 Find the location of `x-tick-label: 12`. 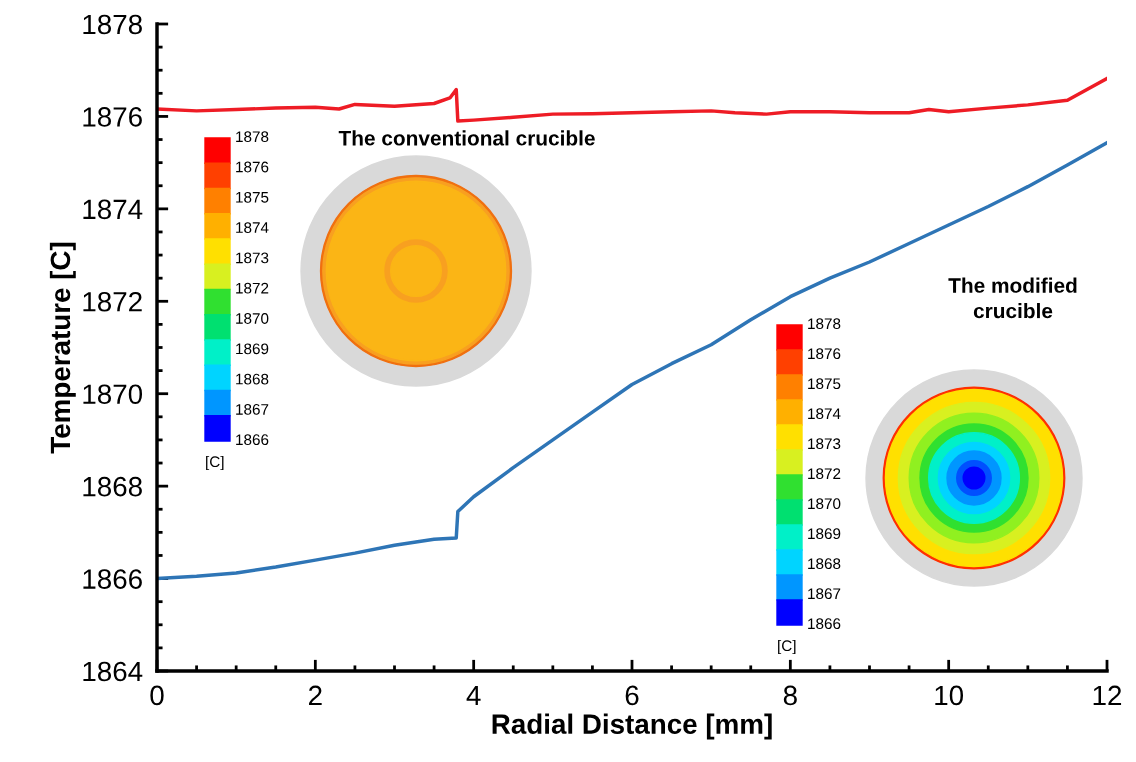

x-tick-label: 12 is located at coordinates (1107, 695).